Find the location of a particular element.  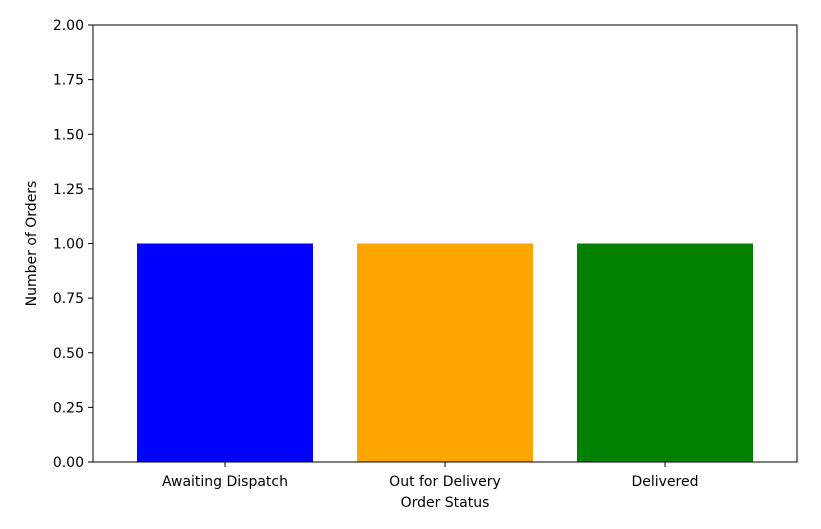

y-tick-label: 0.25 is located at coordinates (68, 408).